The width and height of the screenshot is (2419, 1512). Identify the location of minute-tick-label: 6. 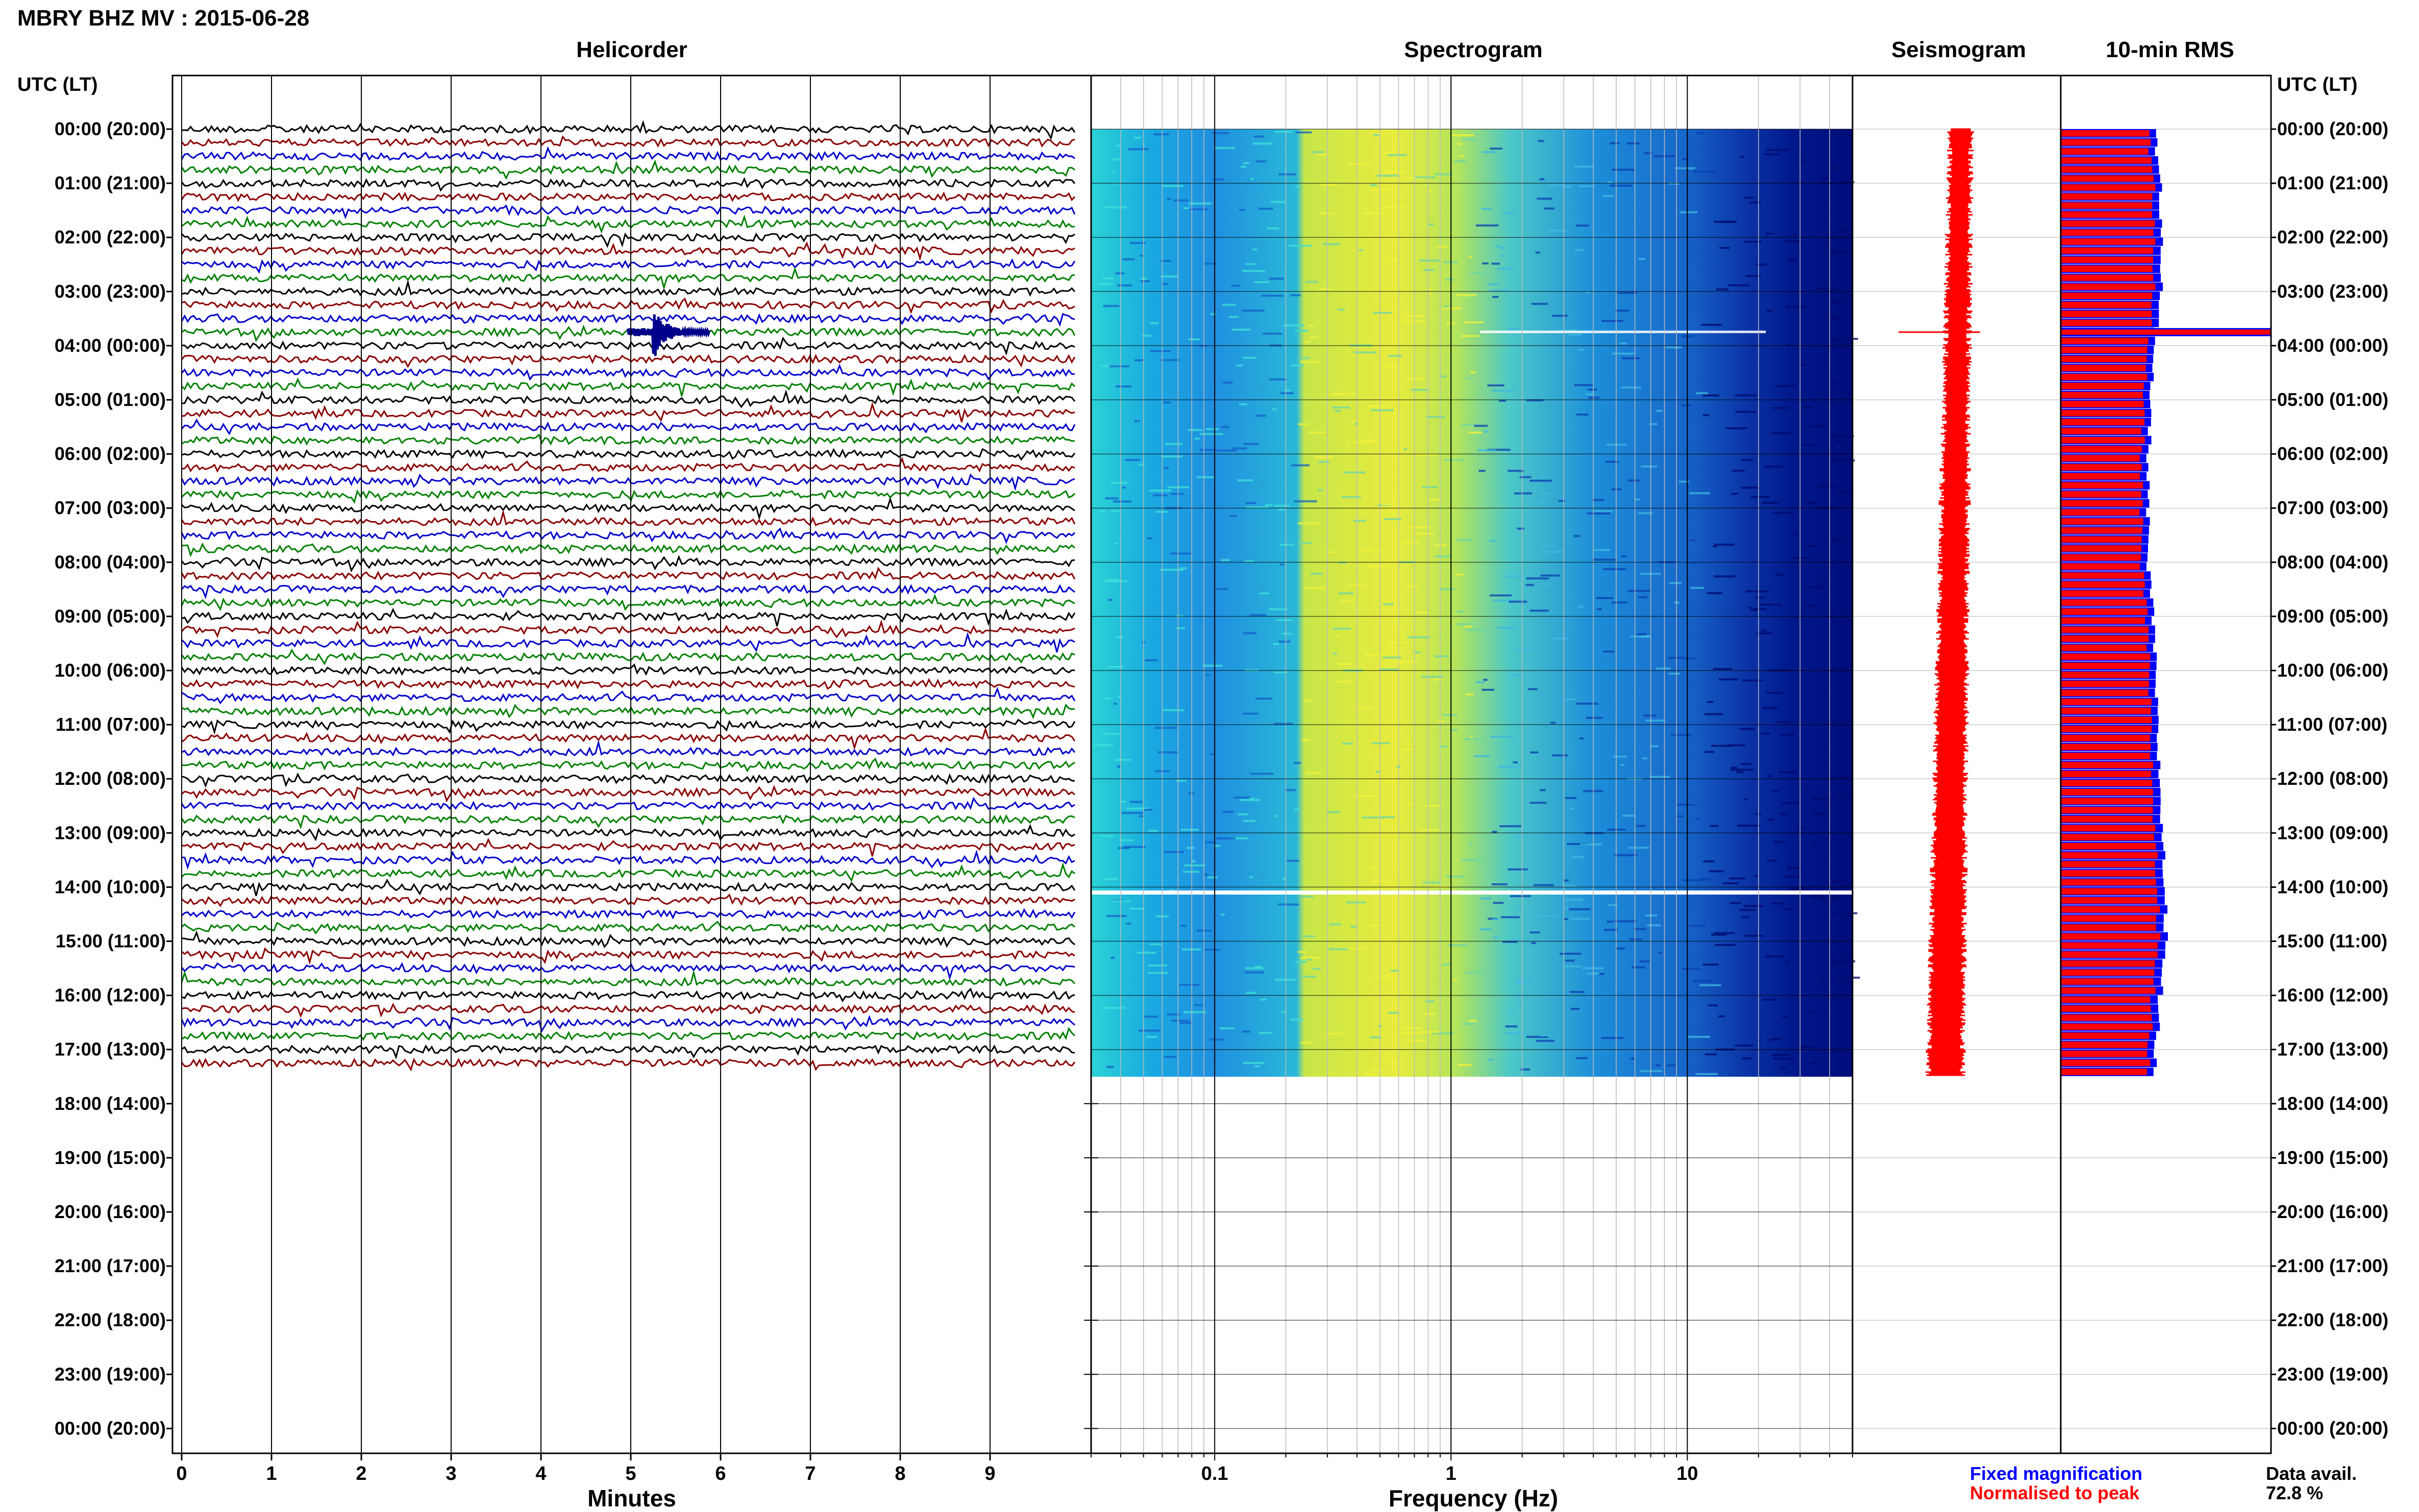
(720, 1473).